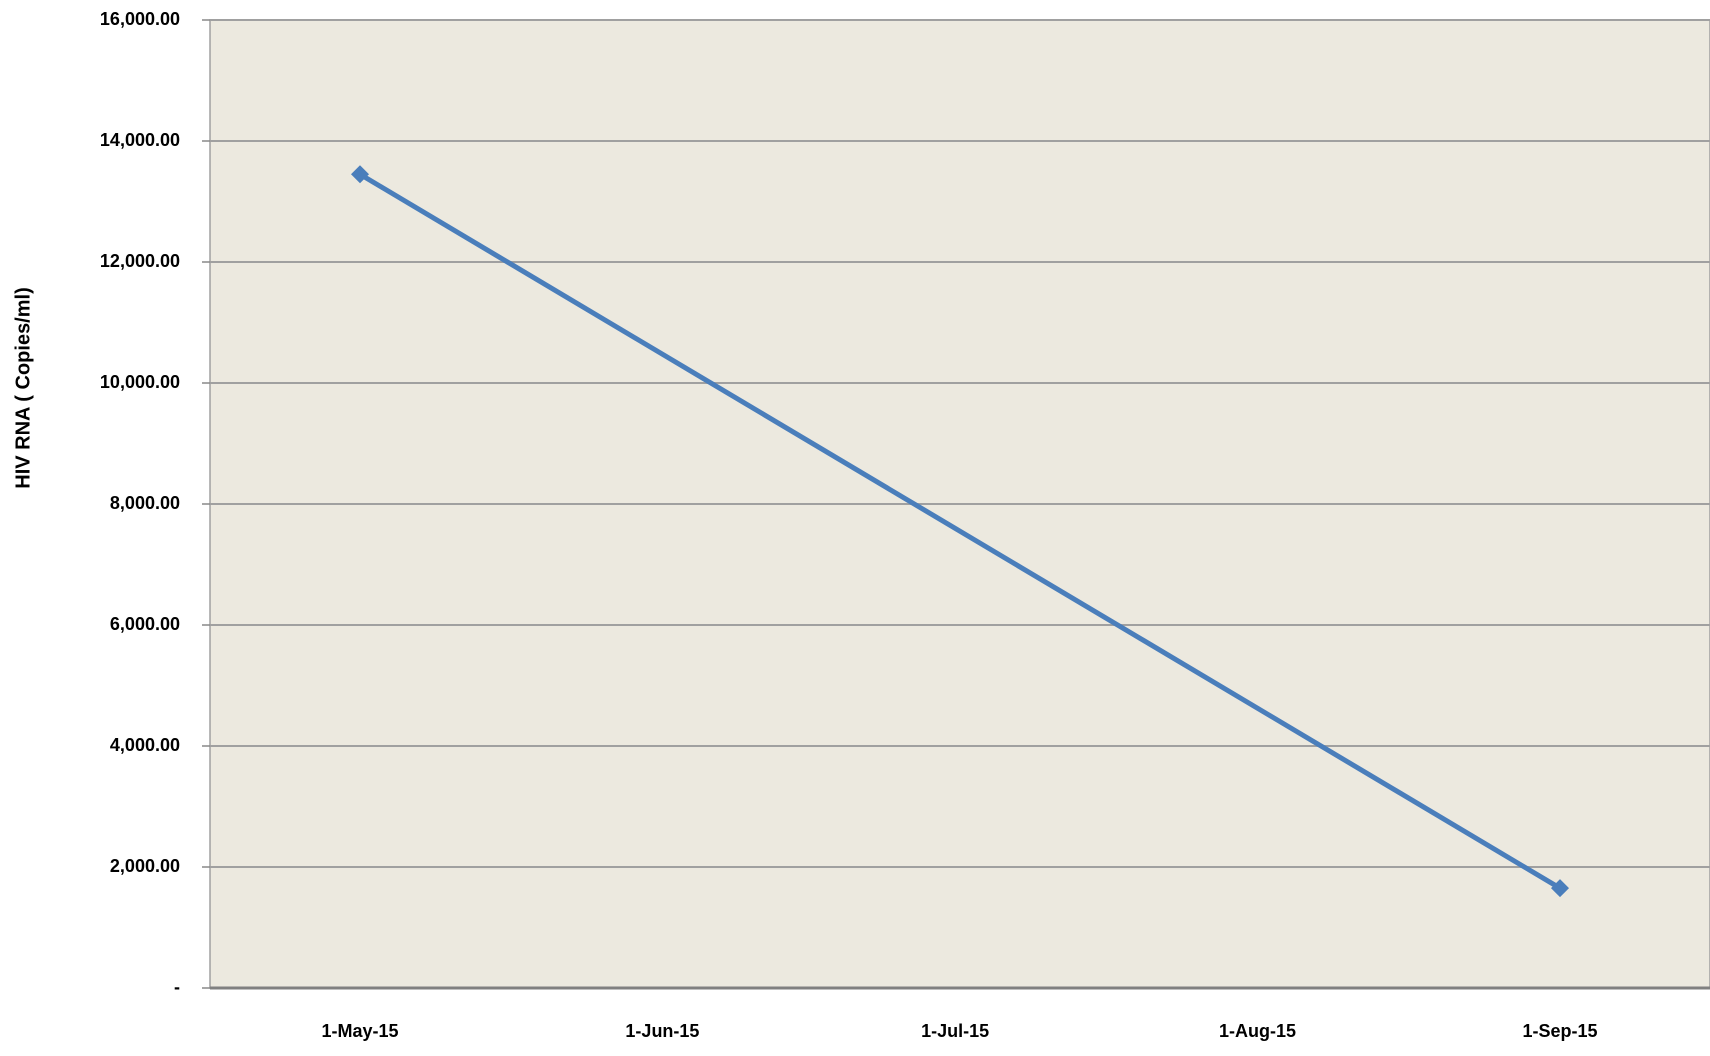 The width and height of the screenshot is (1710, 1056). Describe the element at coordinates (1559, 1031) in the screenshot. I see `x-tick-label: 1-Sep-15` at that location.